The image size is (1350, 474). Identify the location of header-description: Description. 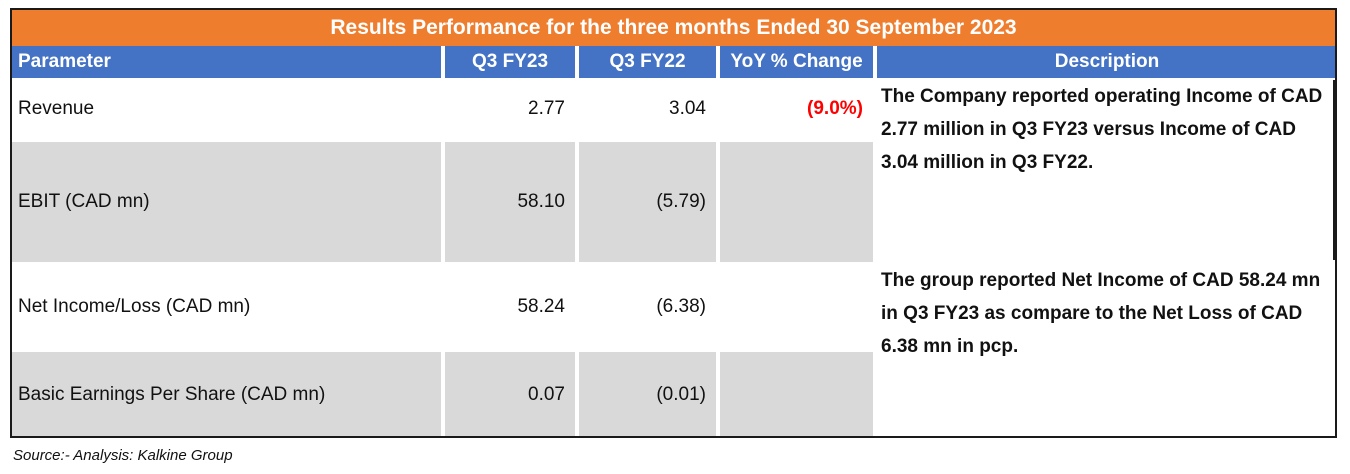
(1106, 62).